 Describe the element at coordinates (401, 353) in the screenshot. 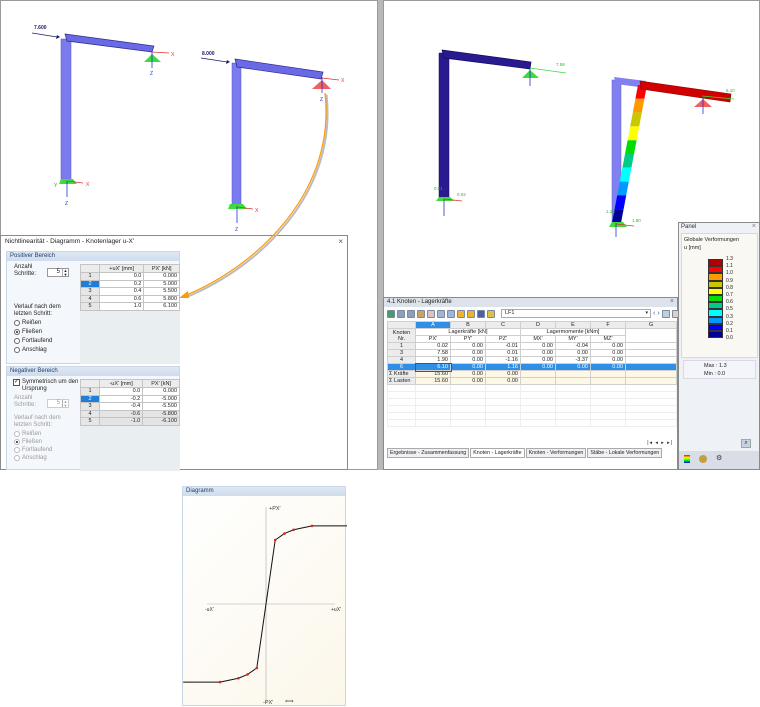

I see `node-number: 3` at that location.